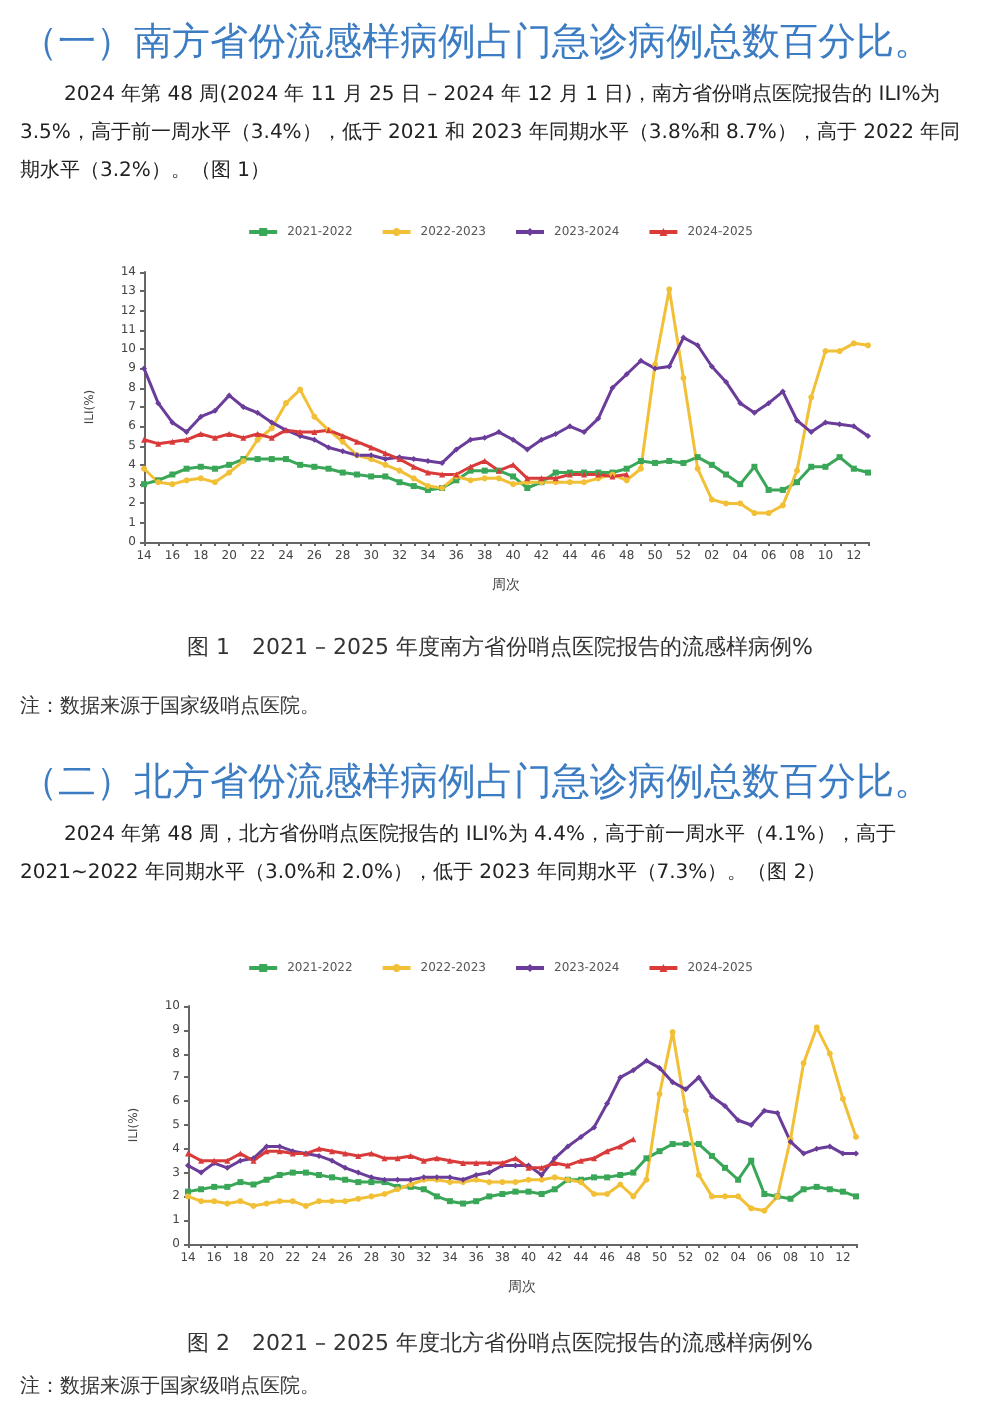 Image resolution: width=1000 pixels, height=1402 pixels. What do you see at coordinates (476, 783) in the screenshot?
I see `chart-title: （二）北方省份流感样病例占门急诊病例总数百分比。` at bounding box center [476, 783].